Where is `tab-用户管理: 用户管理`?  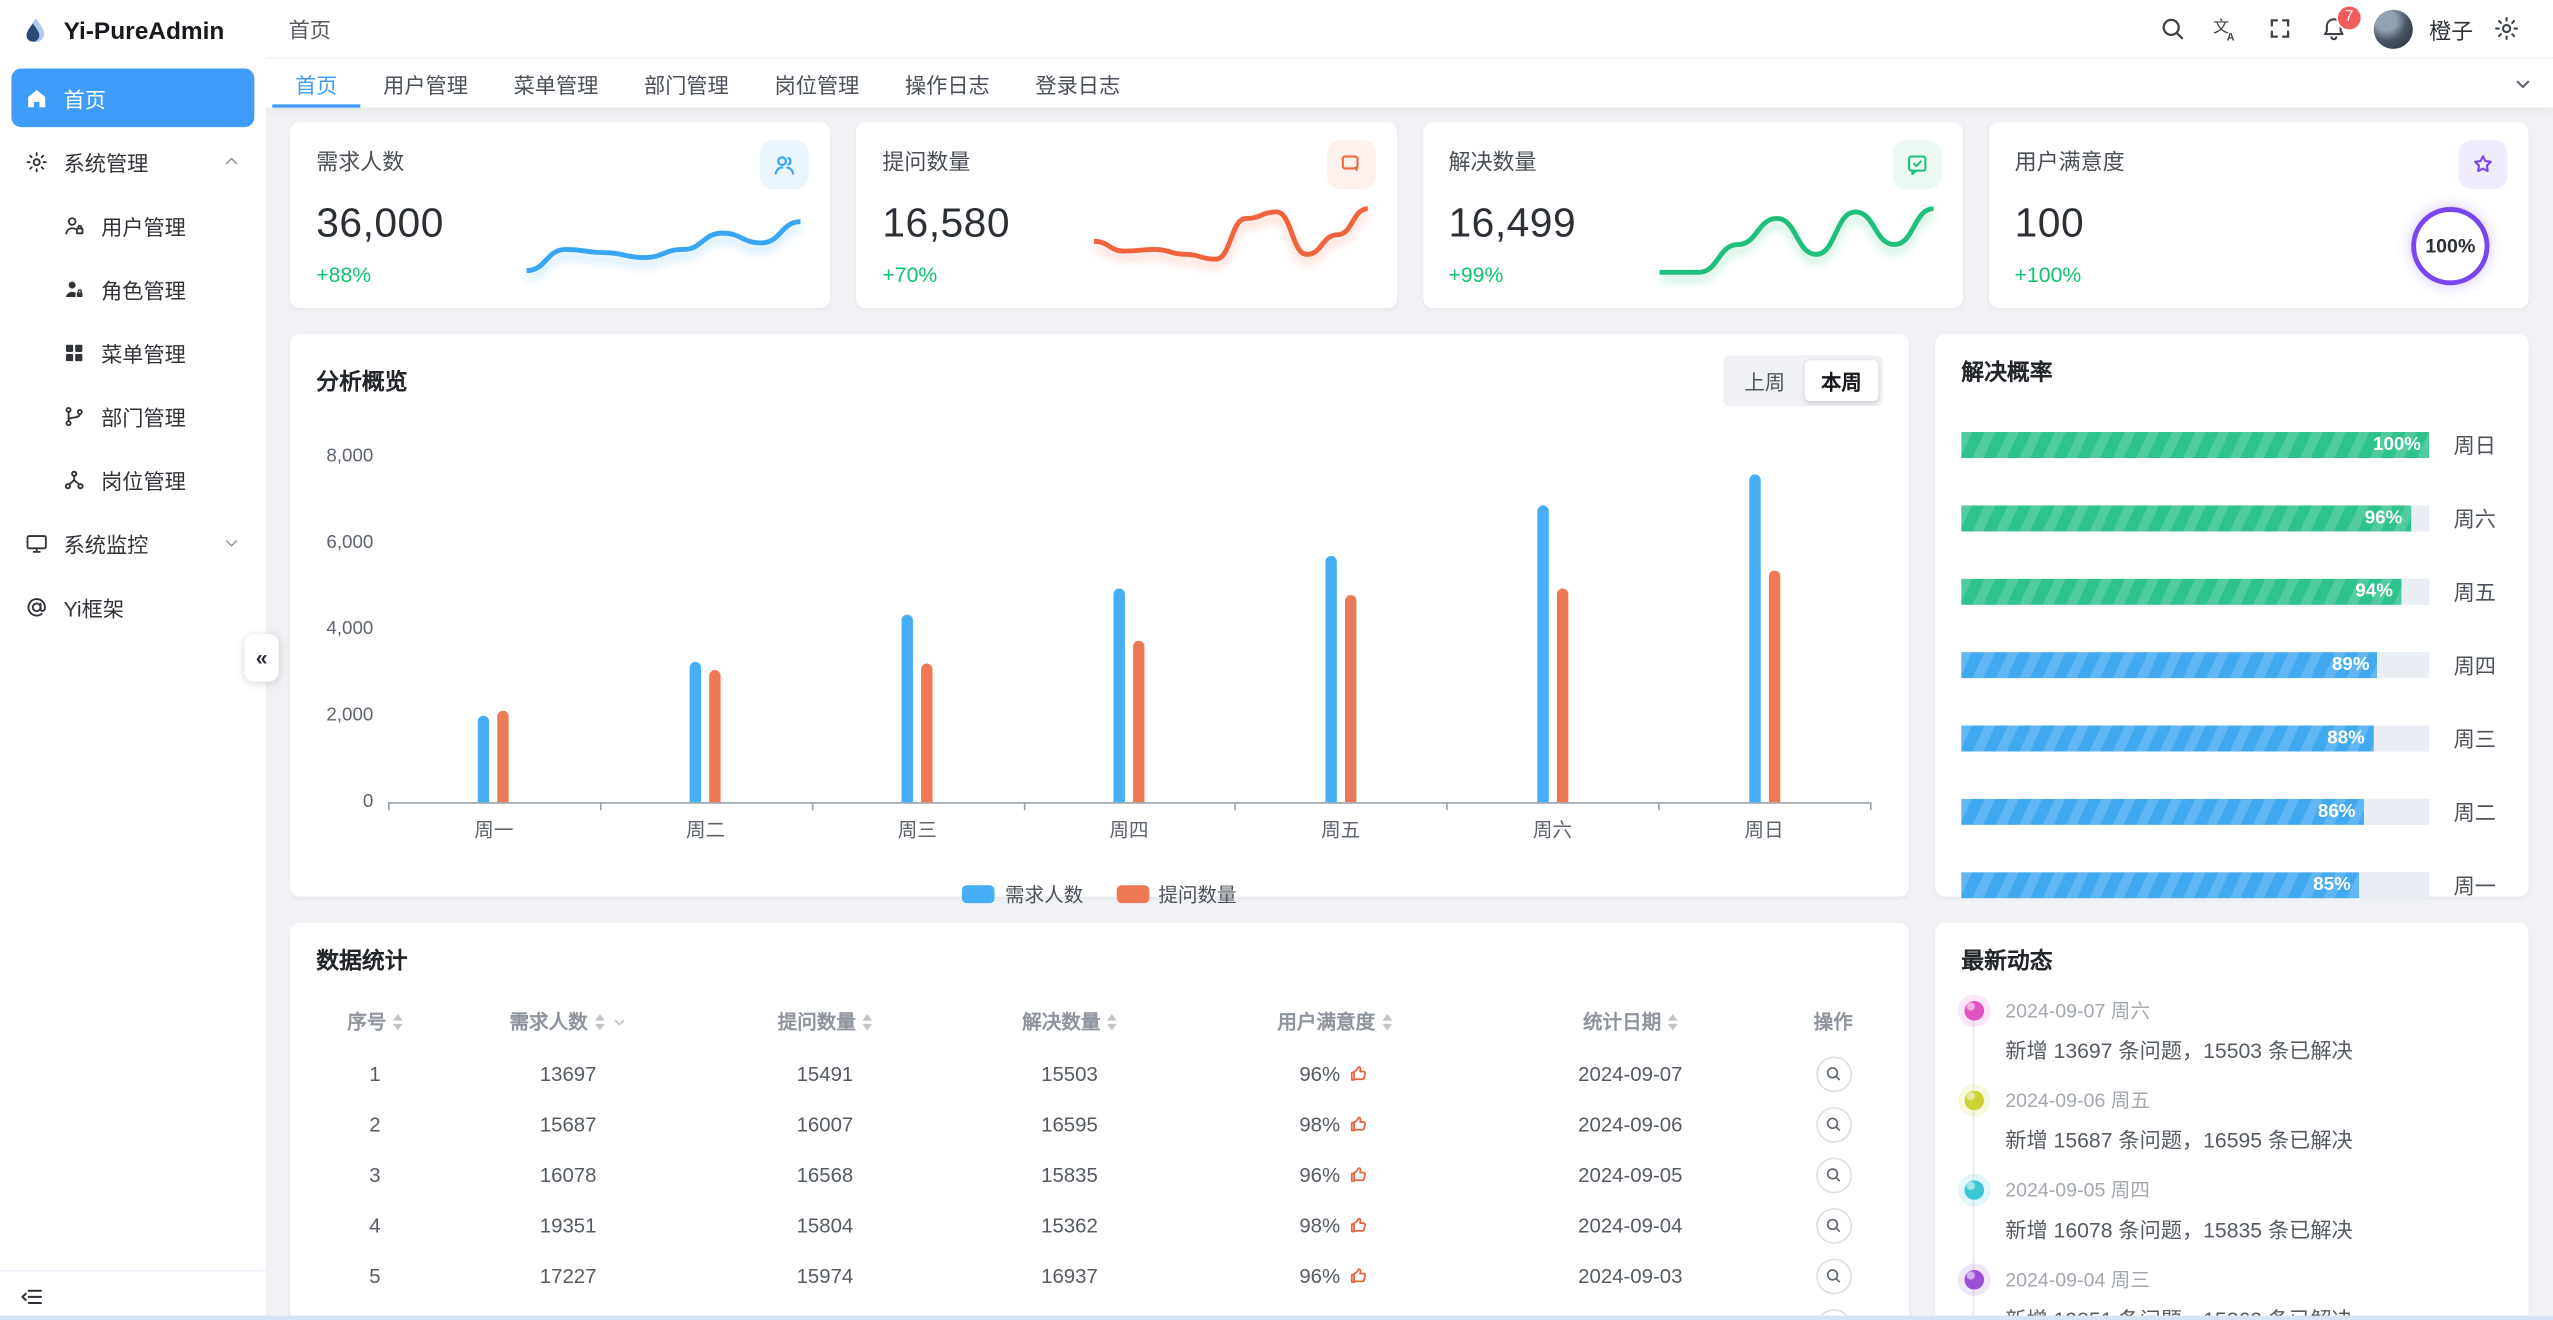 tab-用户管理: 用户管理 is located at coordinates (425, 85).